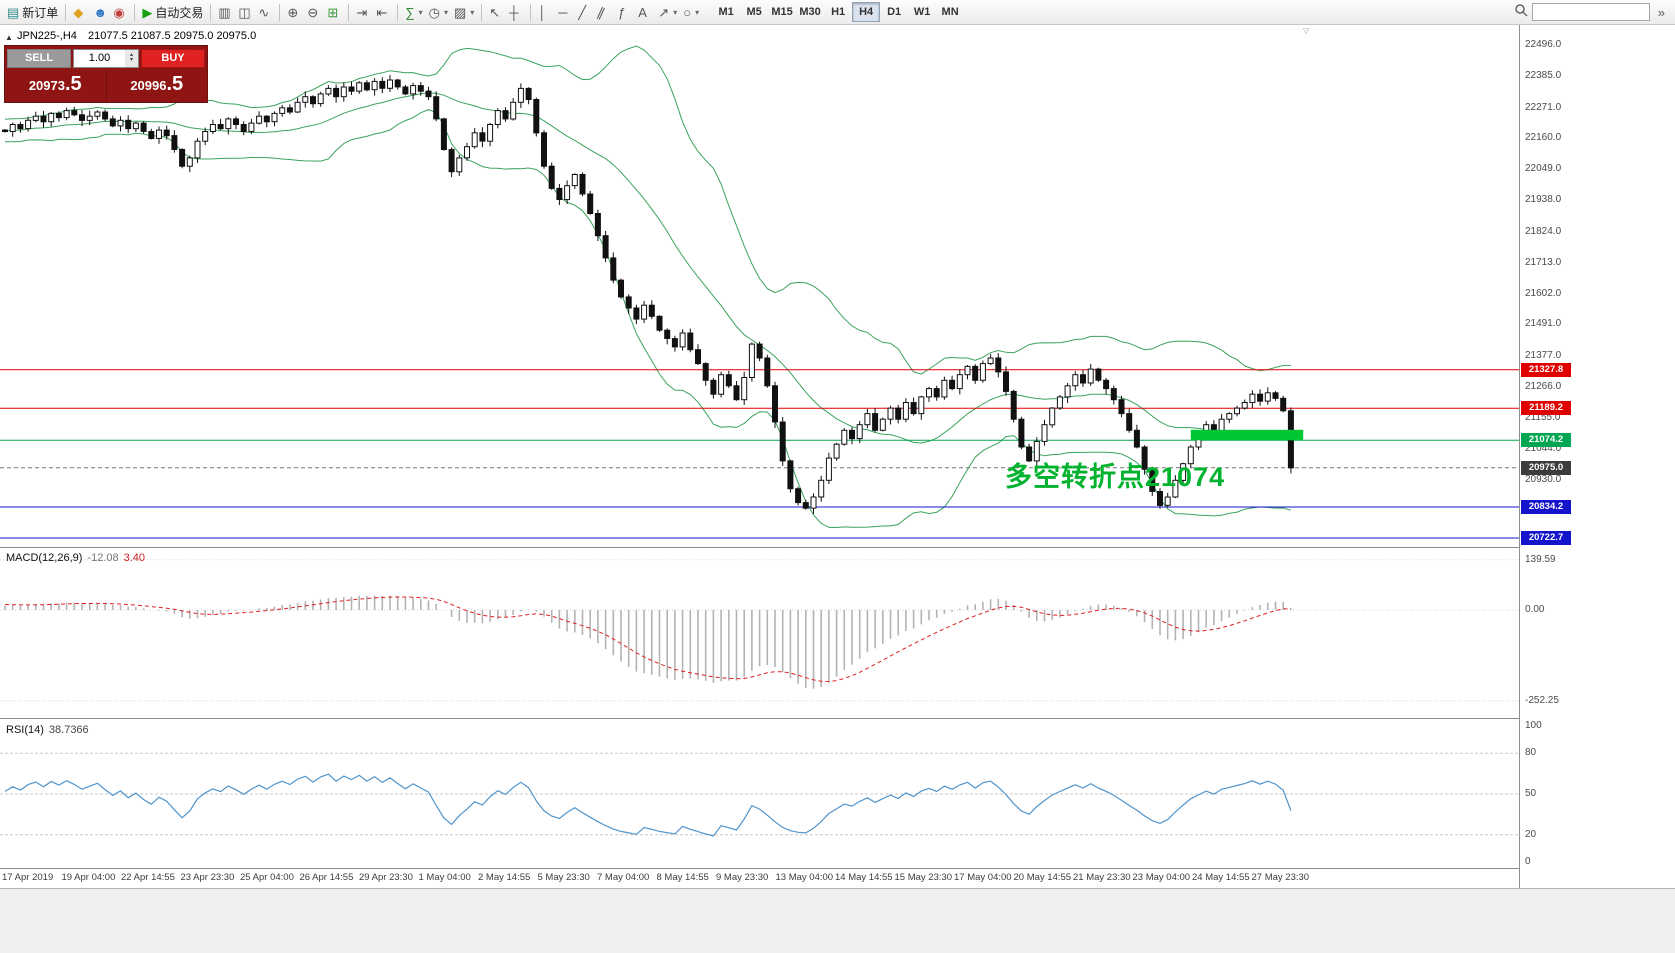 Image resolution: width=1675 pixels, height=953 pixels. What do you see at coordinates (39, 58) in the screenshot?
I see `sell-button: SELL` at bounding box center [39, 58].